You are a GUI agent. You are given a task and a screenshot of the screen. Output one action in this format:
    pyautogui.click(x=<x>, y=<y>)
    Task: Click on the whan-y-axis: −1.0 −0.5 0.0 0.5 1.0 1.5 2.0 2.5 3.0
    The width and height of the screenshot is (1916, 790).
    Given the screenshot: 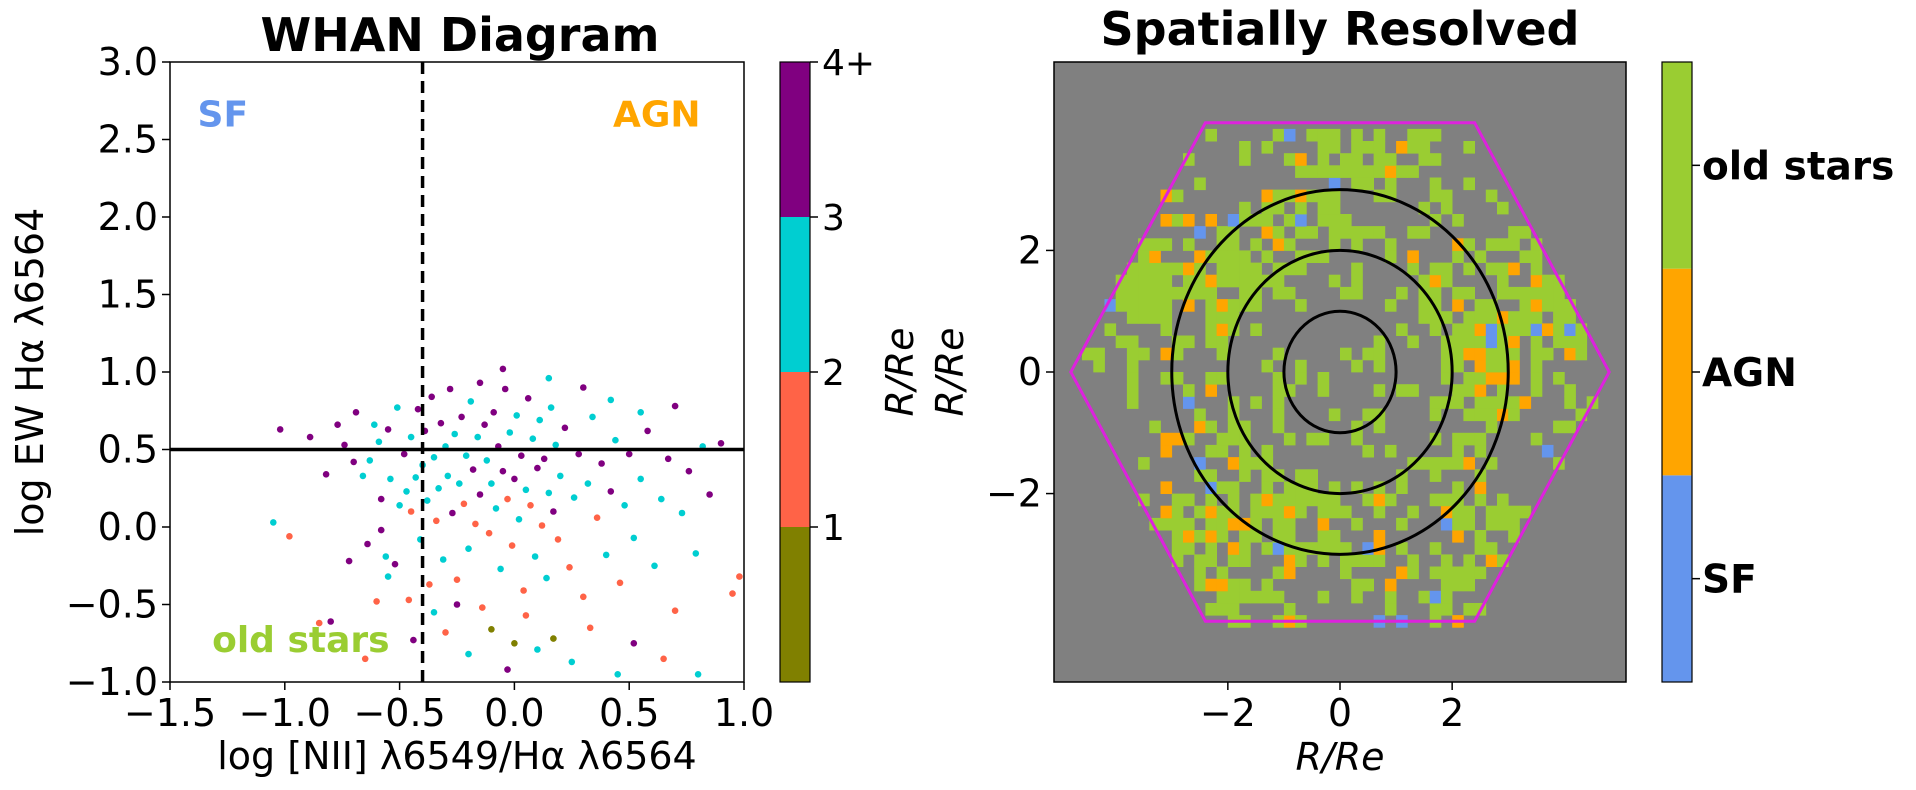 What is the action you would take?
    pyautogui.click(x=118, y=372)
    